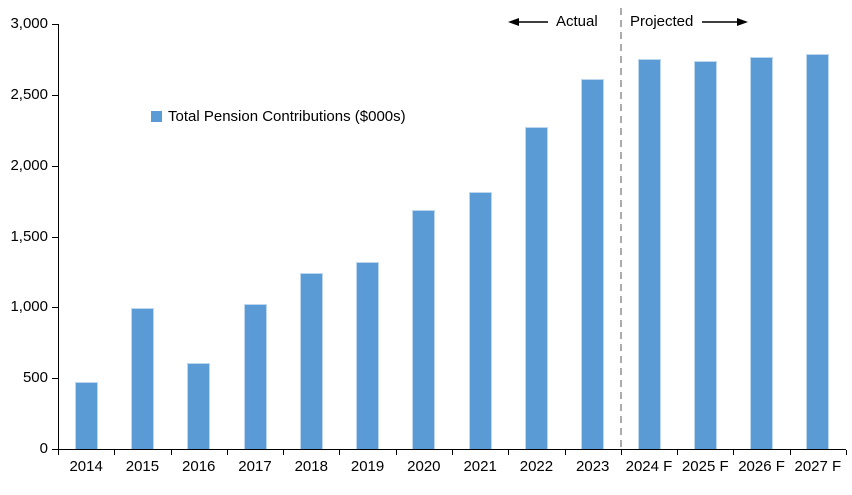 This screenshot has width=852, height=495. I want to click on x-axis-category-label: 2019, so click(367, 466).